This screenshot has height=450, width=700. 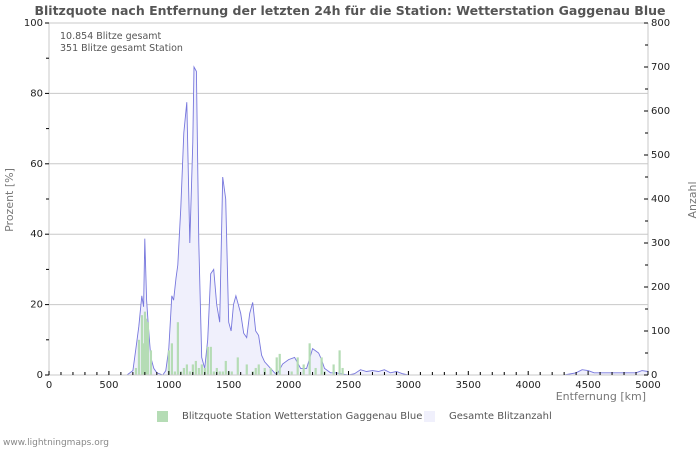 I want to click on svg-text: 60, so click(x=36, y=164).